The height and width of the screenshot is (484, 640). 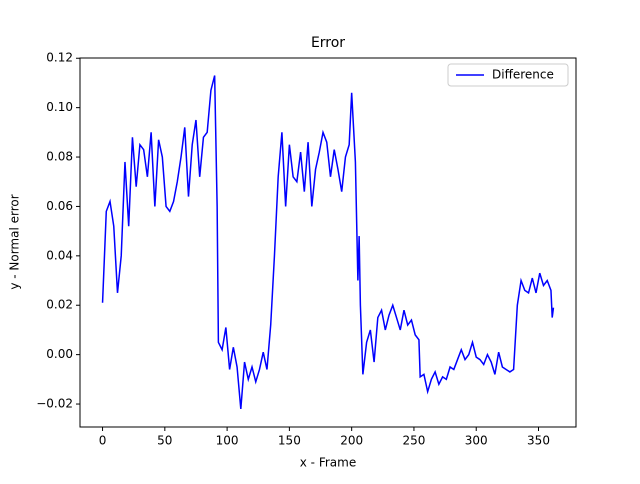 What do you see at coordinates (538, 441) in the screenshot?
I see `x-tick-label: 350` at bounding box center [538, 441].